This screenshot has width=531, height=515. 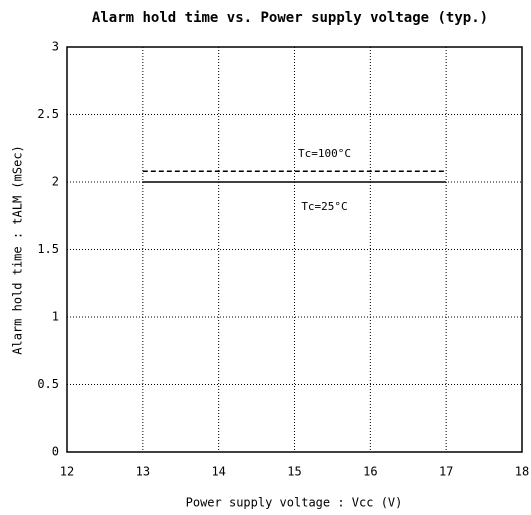 I want to click on y-tick-label: 0, so click(x=55, y=452).